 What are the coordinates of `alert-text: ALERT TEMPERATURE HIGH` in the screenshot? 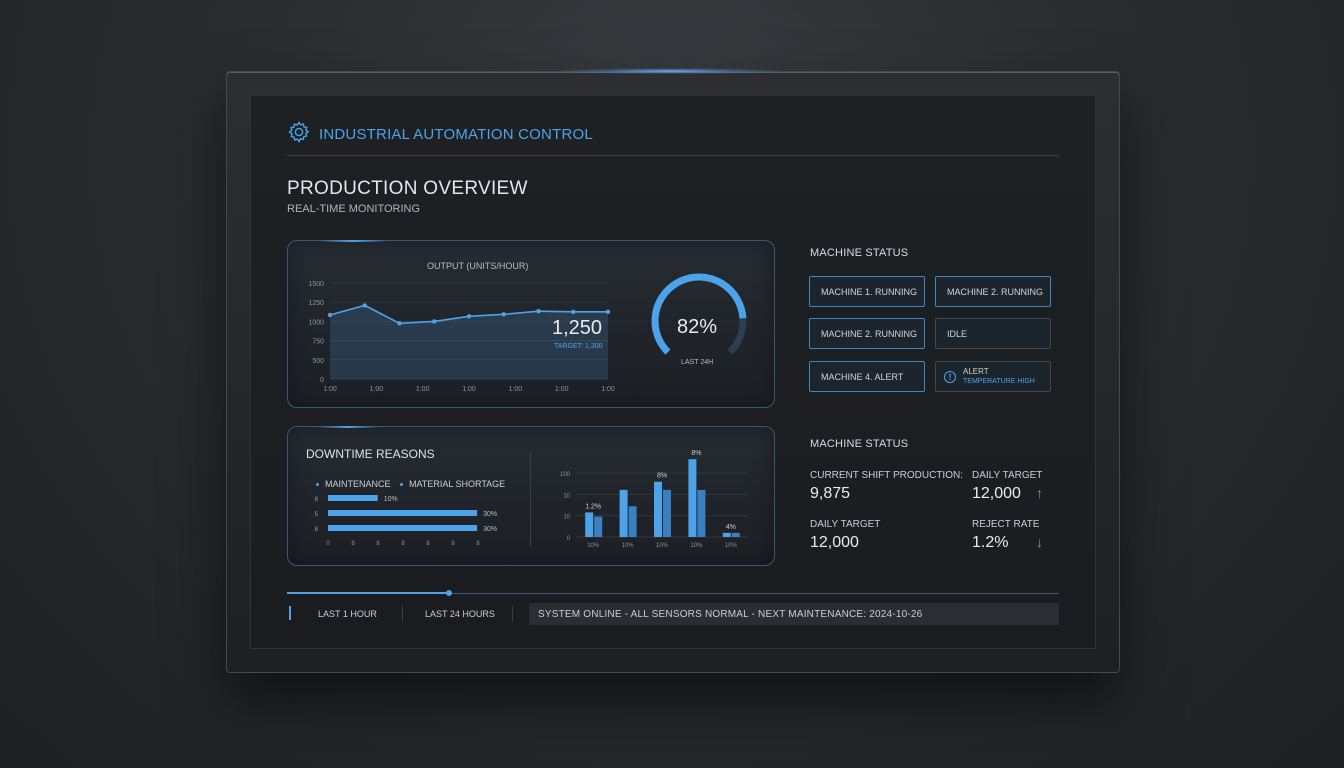 It's located at (999, 377).